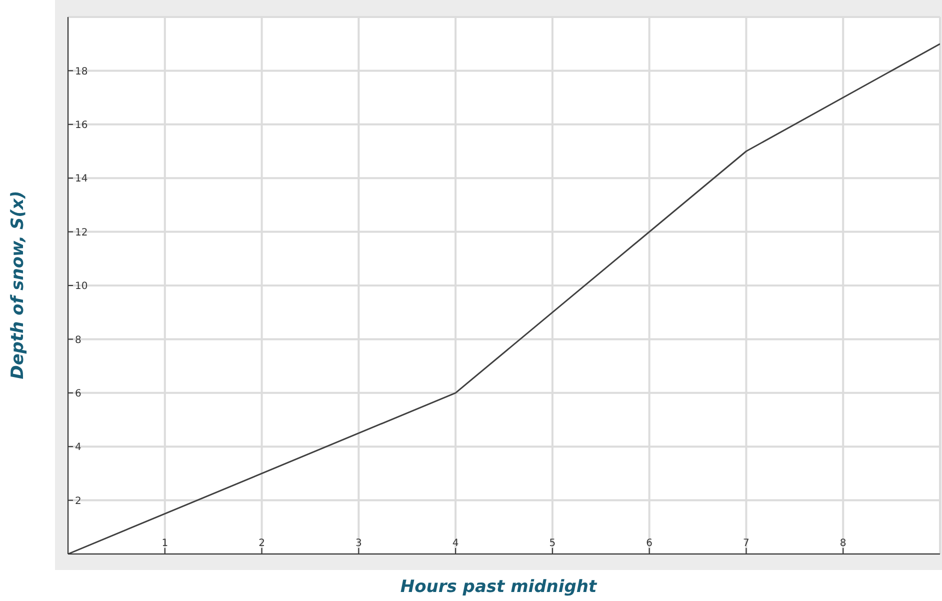 The width and height of the screenshot is (942, 601). What do you see at coordinates (498, 587) in the screenshot?
I see `x-axis-title: Hours past midnight` at bounding box center [498, 587].